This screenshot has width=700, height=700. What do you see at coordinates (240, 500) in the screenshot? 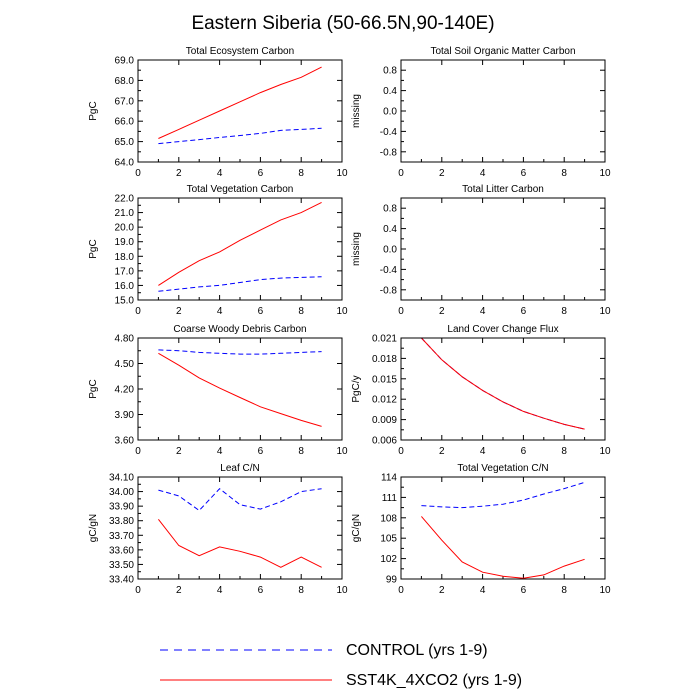
I see `leaf-c-n-control-line` at bounding box center [240, 500].